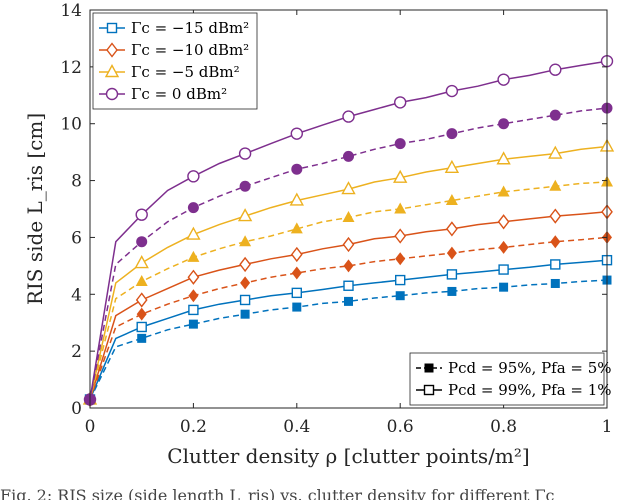 The height and width of the screenshot is (500, 640). I want to click on x-tick-label-2: 0.4, so click(296, 427).